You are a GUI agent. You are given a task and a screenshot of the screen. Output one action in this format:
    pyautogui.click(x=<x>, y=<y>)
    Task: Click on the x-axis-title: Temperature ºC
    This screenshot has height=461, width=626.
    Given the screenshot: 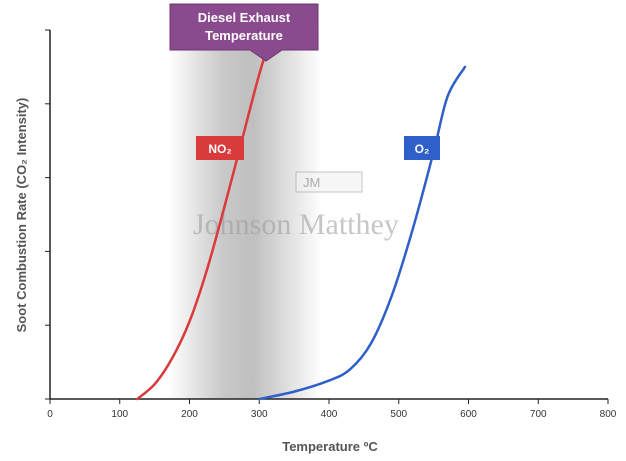 What is the action you would take?
    pyautogui.click(x=330, y=446)
    